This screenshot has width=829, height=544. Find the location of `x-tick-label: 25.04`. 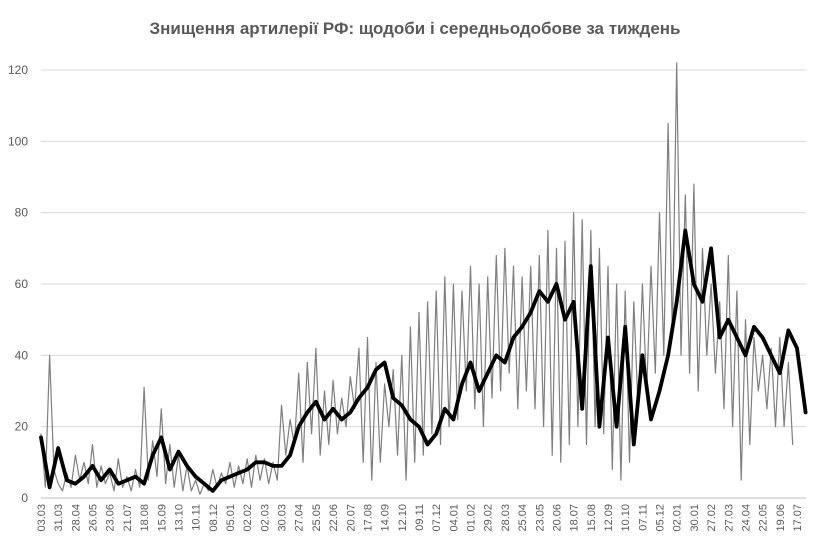

x-tick-label: 25.04 is located at coordinates (523, 518).